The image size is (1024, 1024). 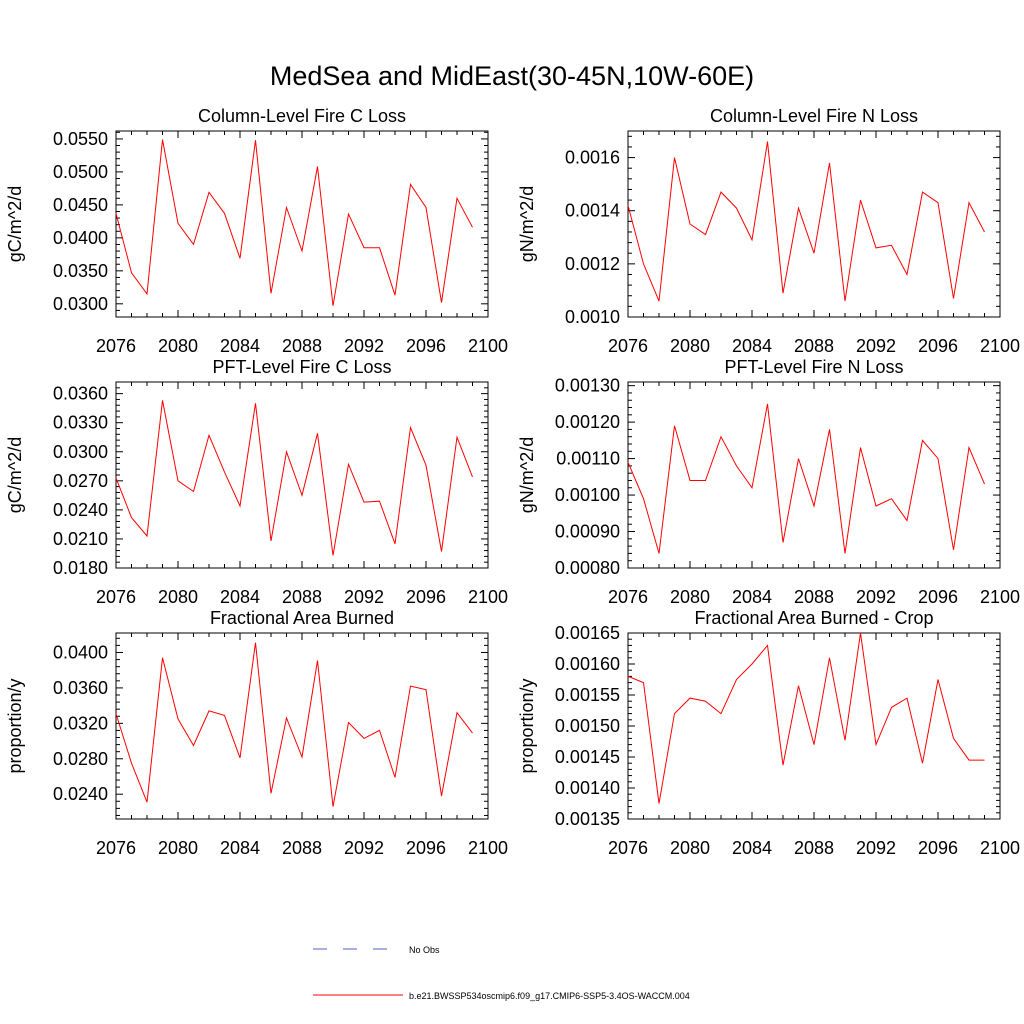 I want to click on chart-title: Fractional Area Burned, so click(x=302, y=618).